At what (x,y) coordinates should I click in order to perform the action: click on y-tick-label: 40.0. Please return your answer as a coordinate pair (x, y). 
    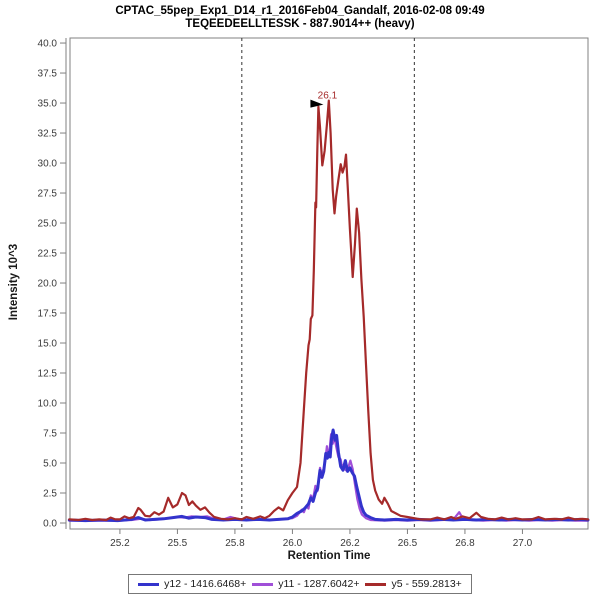
    Looking at the image, I should click on (48, 44).